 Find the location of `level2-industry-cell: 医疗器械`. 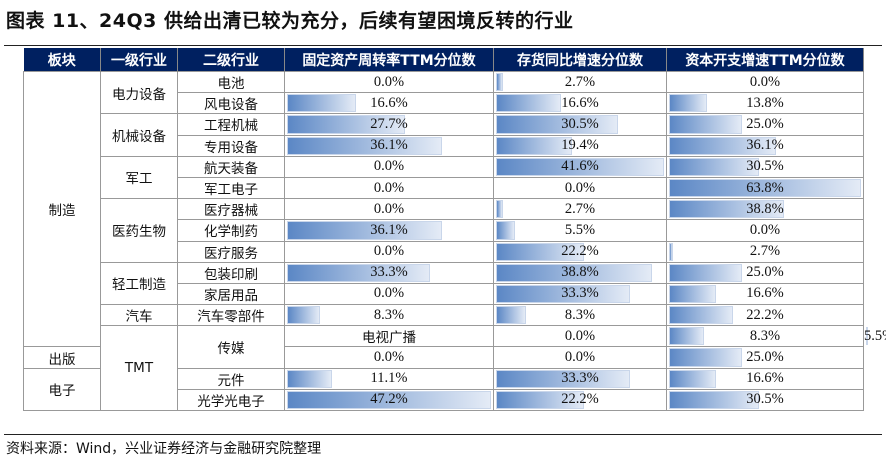

level2-industry-cell: 医疗器械 is located at coordinates (231, 209).